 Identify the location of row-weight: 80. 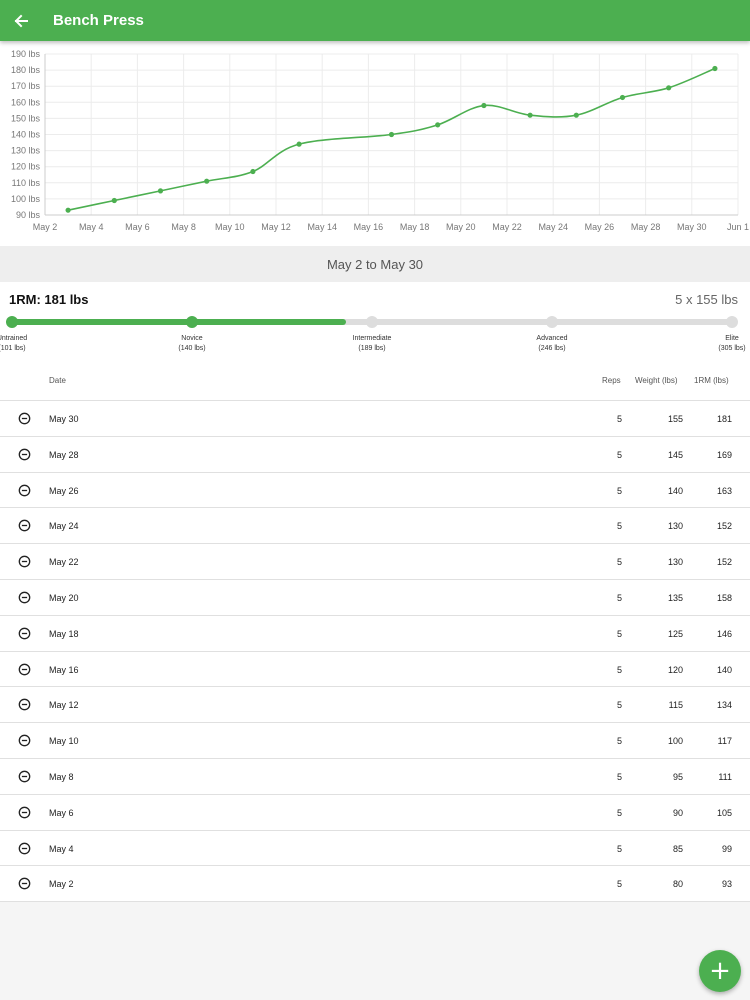
(677, 884).